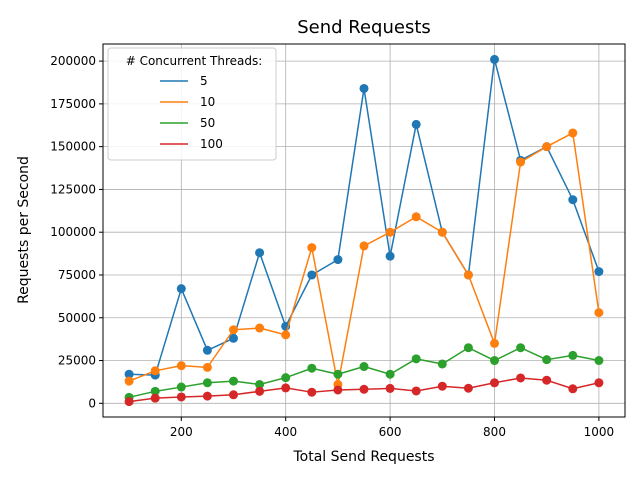 The height and width of the screenshot is (480, 640). What do you see at coordinates (73, 61) in the screenshot?
I see `y-tick-label: 200000` at bounding box center [73, 61].